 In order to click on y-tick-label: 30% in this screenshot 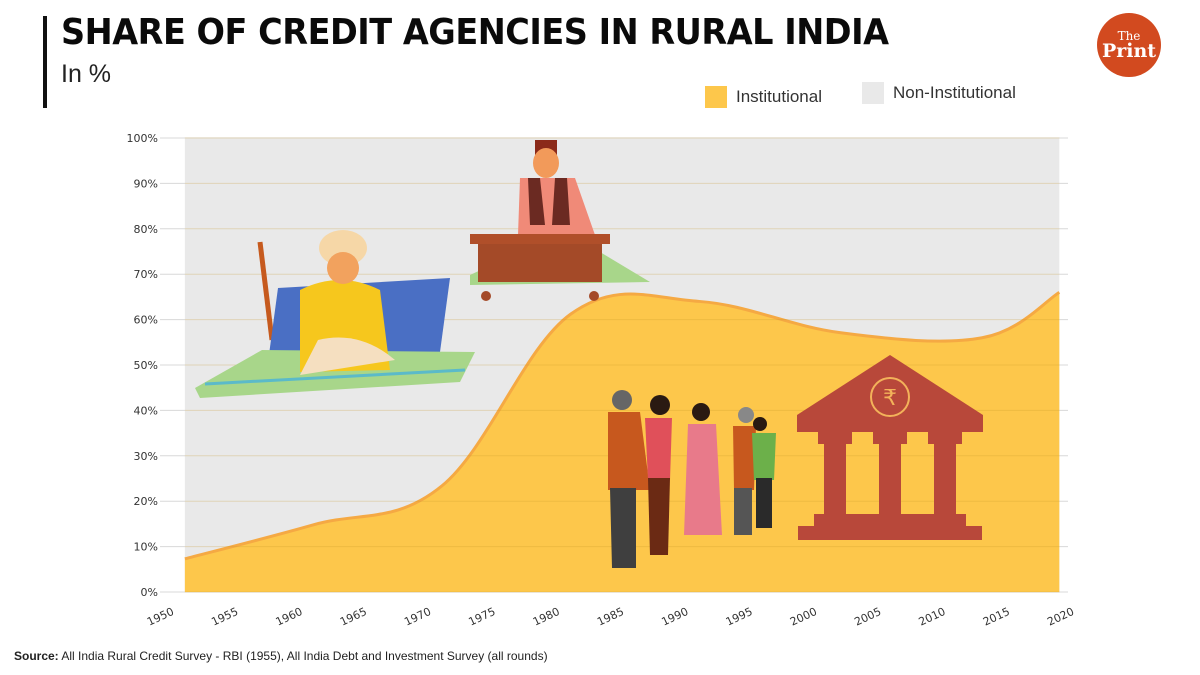, I will do `click(146, 456)`.